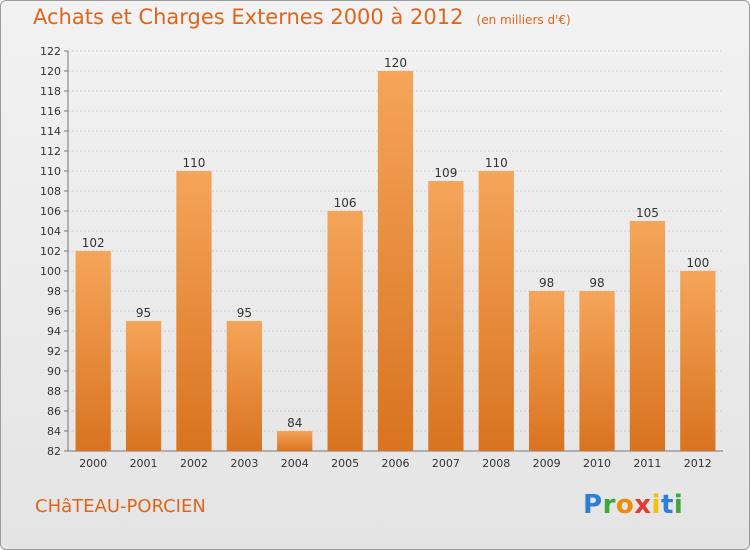 This screenshot has width=750, height=550. What do you see at coordinates (547, 463) in the screenshot?
I see `x-tick-label: 2009` at bounding box center [547, 463].